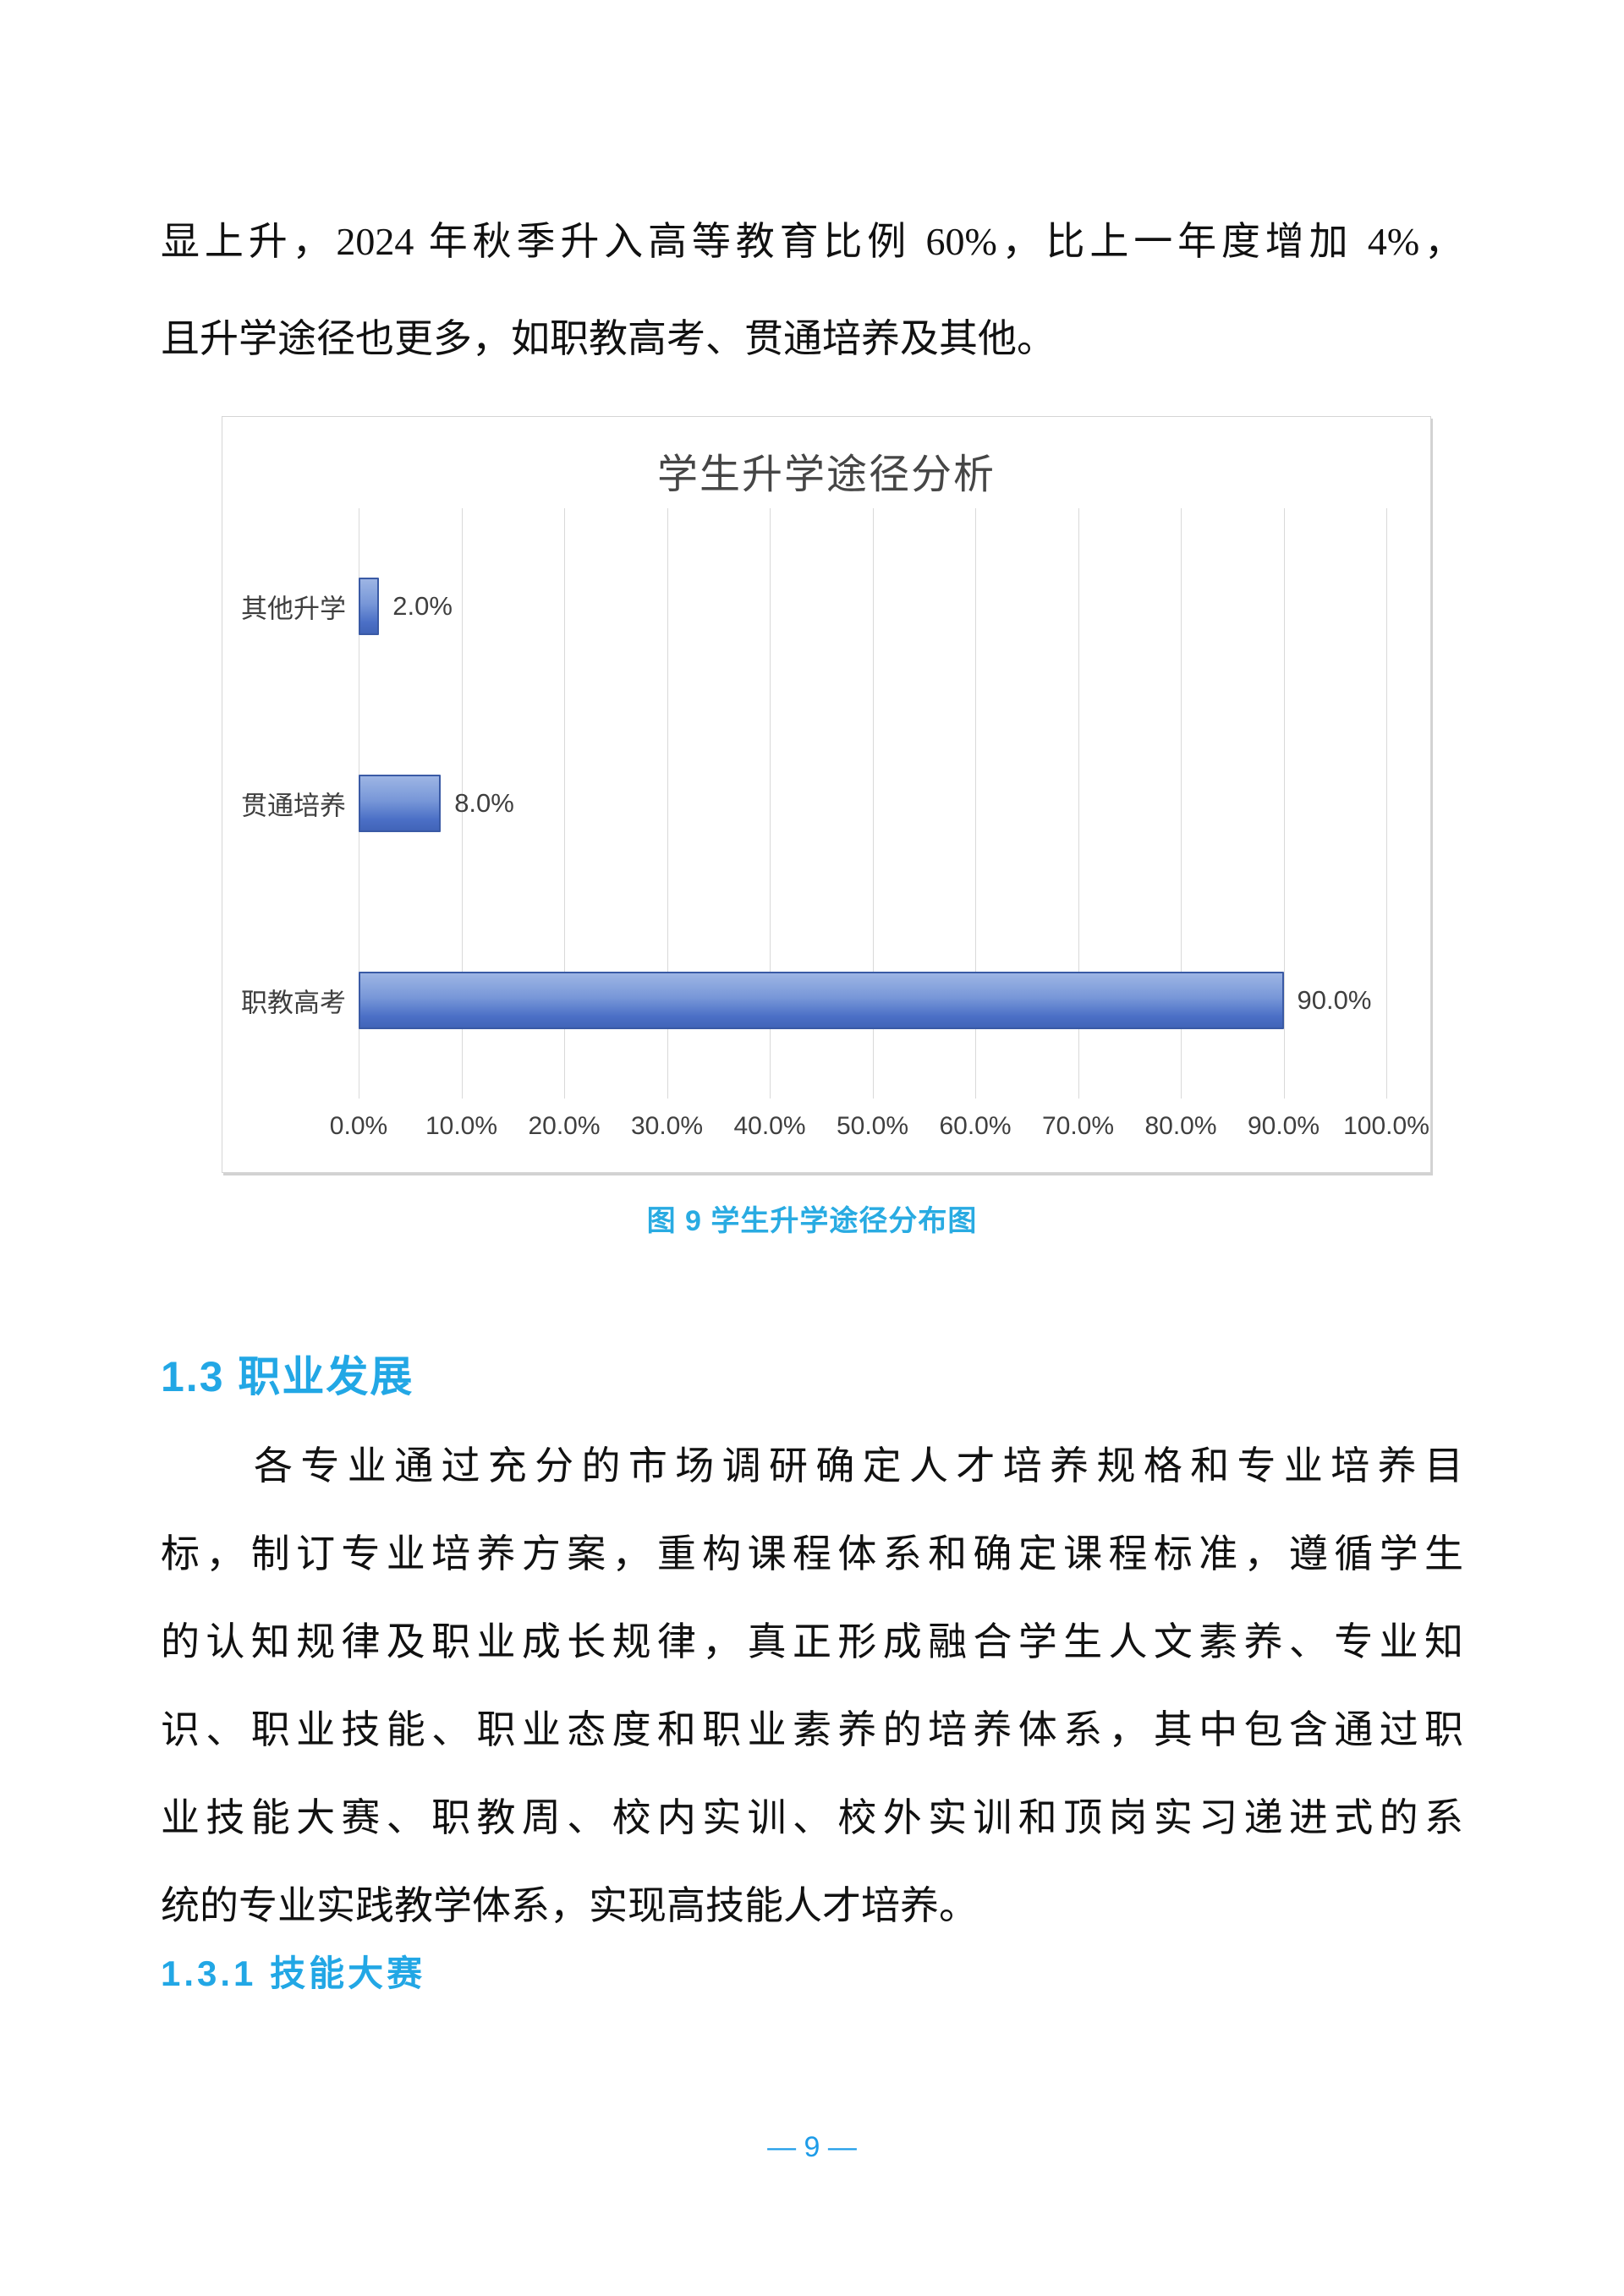  Describe the element at coordinates (812, 1641) in the screenshot. I see `paragraph-line: 的认知规律及职业成长规律，真正形成融合学生人文素养、专业知` at that location.